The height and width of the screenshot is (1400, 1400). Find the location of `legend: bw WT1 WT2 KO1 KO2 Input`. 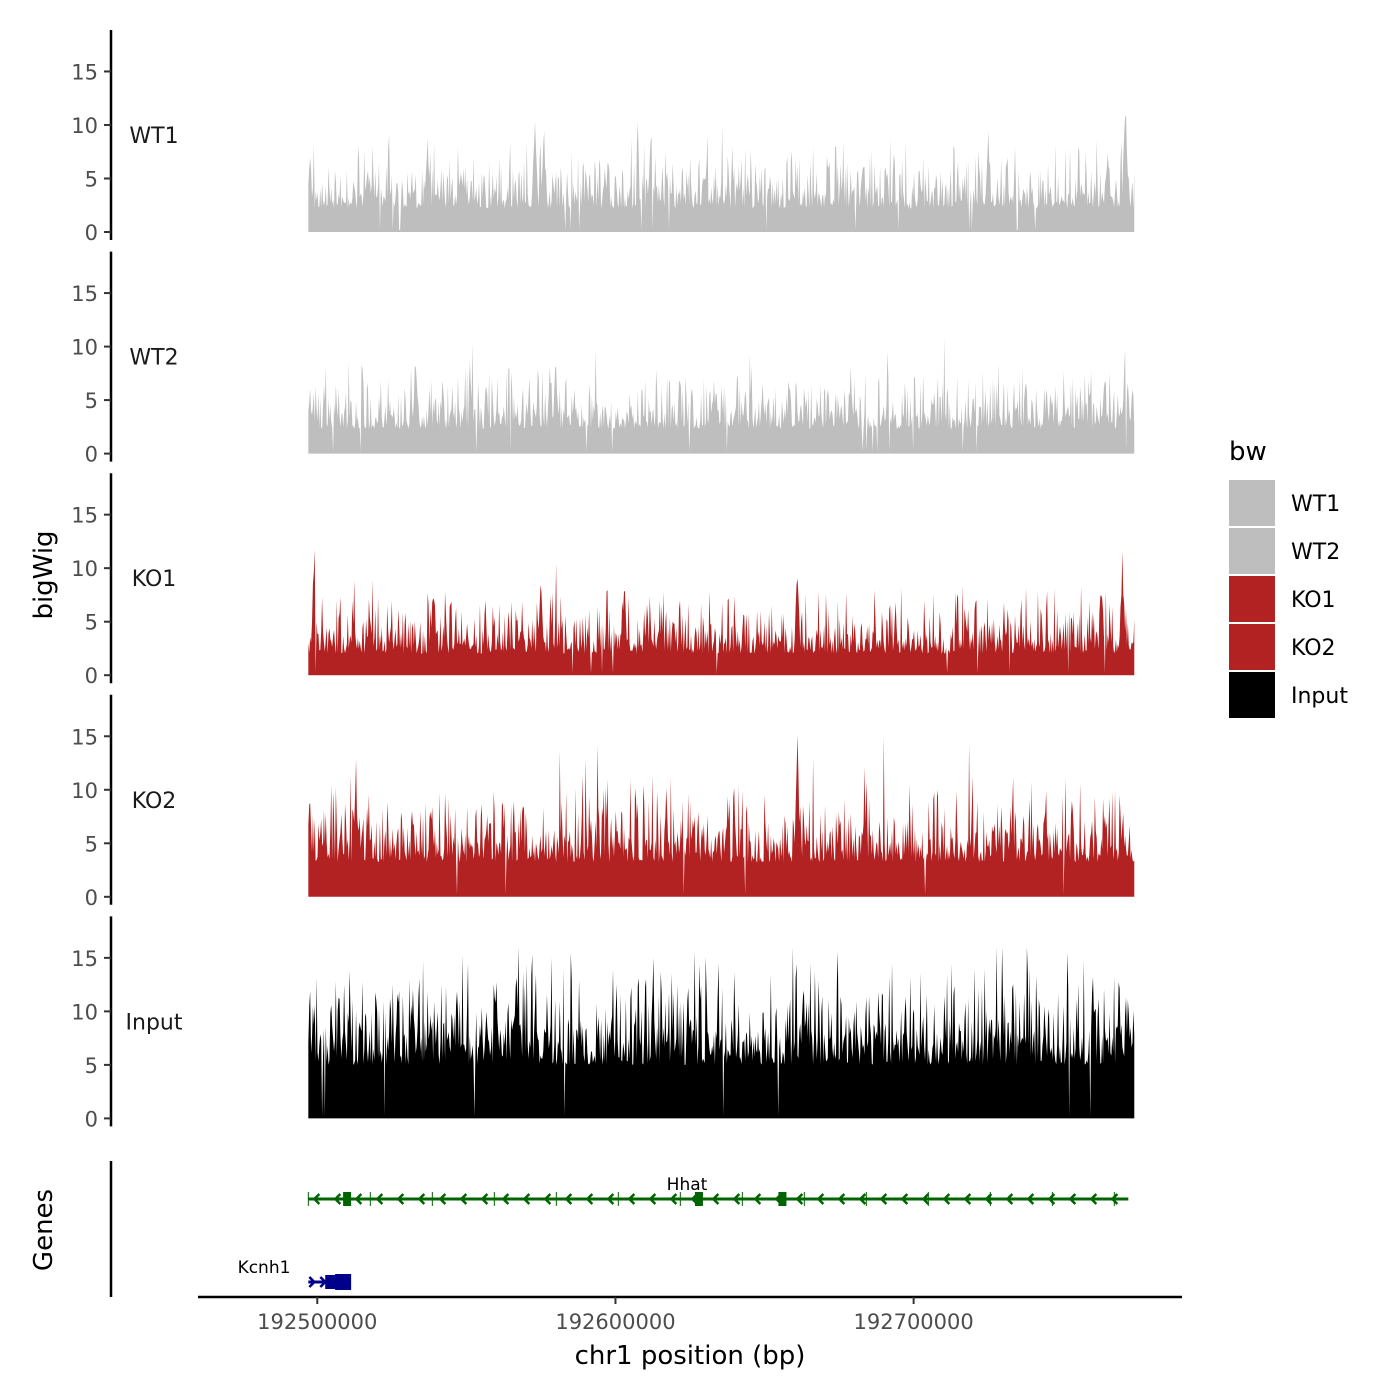

legend: bw WT1 WT2 KO1 KO2 Input is located at coordinates (1288, 577).